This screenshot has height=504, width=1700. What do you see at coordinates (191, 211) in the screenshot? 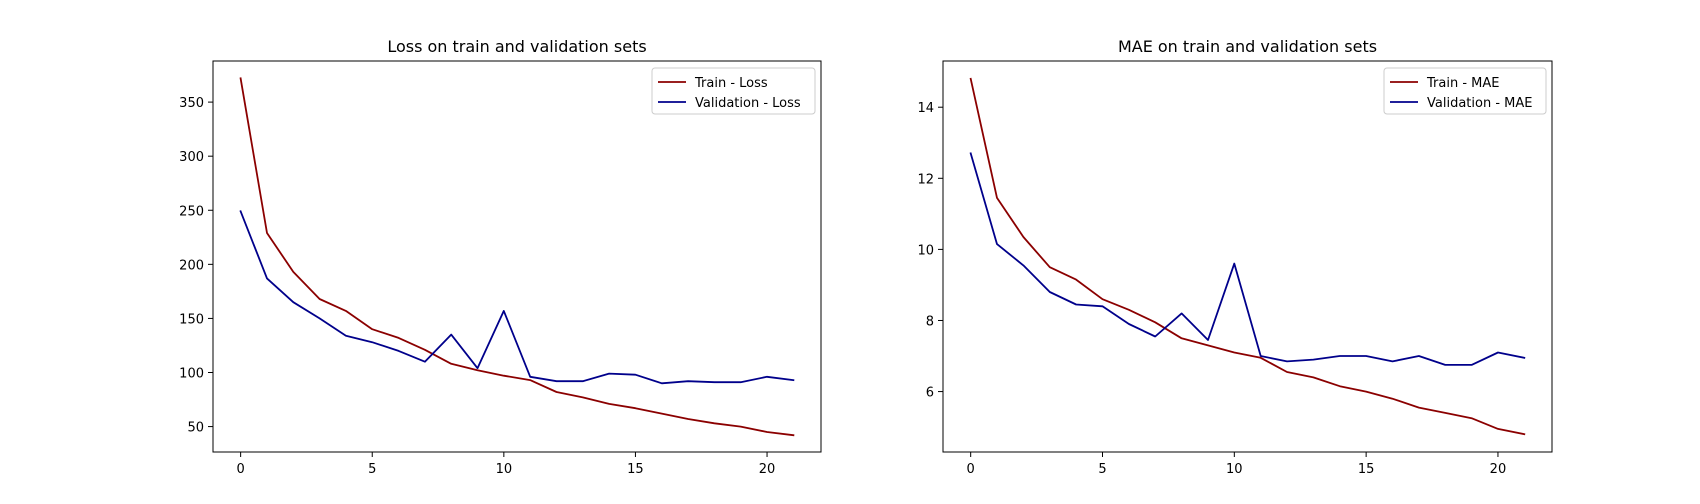
I see `y-tick-label: 250` at bounding box center [191, 211].